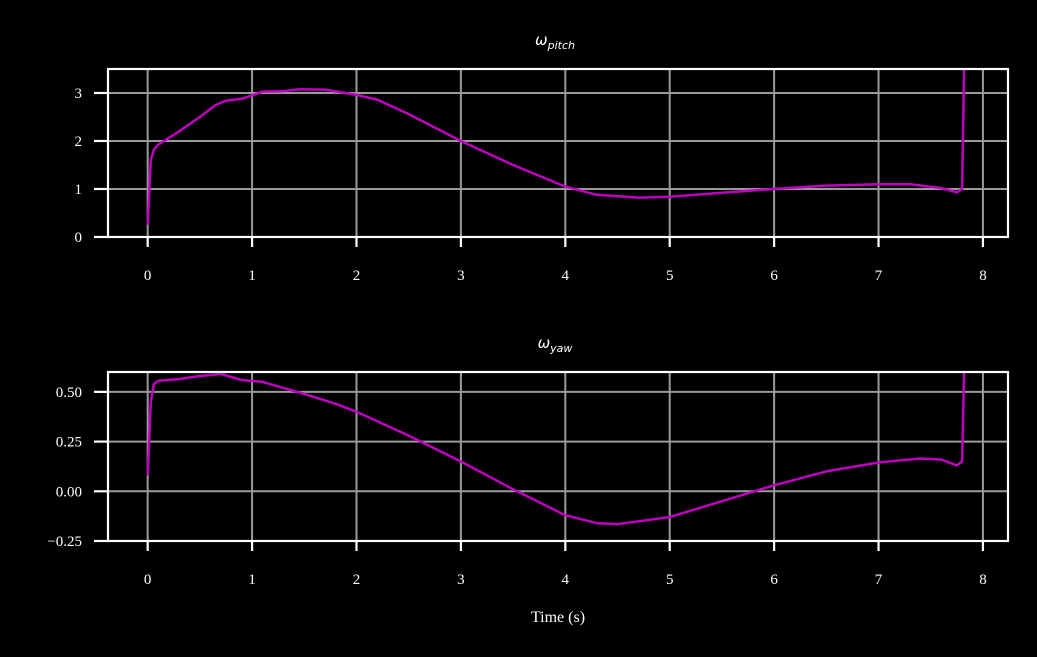 This screenshot has height=657, width=1037. I want to click on y-tick-label: 0.50, so click(69, 393).